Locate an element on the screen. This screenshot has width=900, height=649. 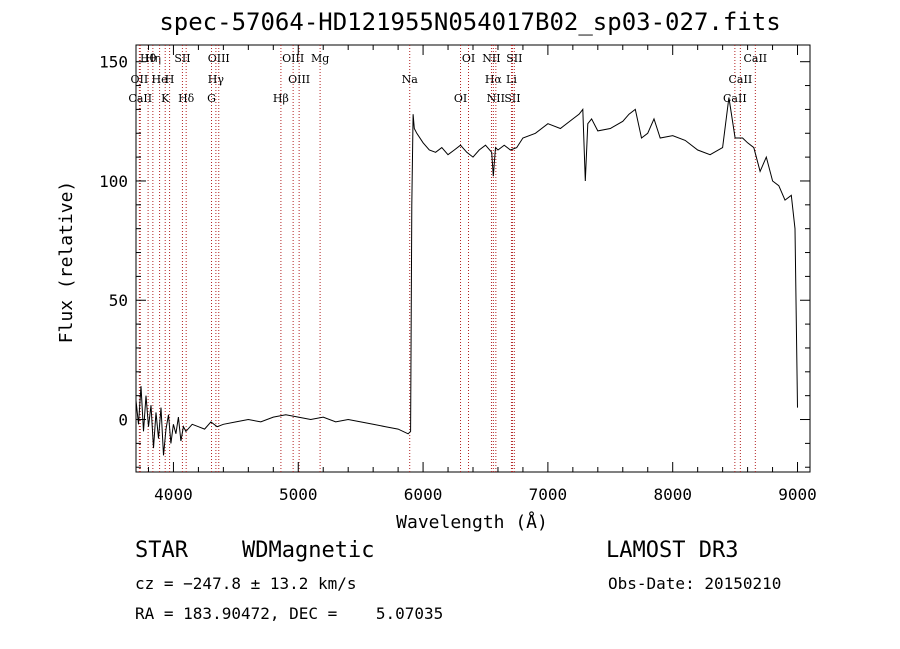
object-type: STAR is located at coordinates (161, 550).